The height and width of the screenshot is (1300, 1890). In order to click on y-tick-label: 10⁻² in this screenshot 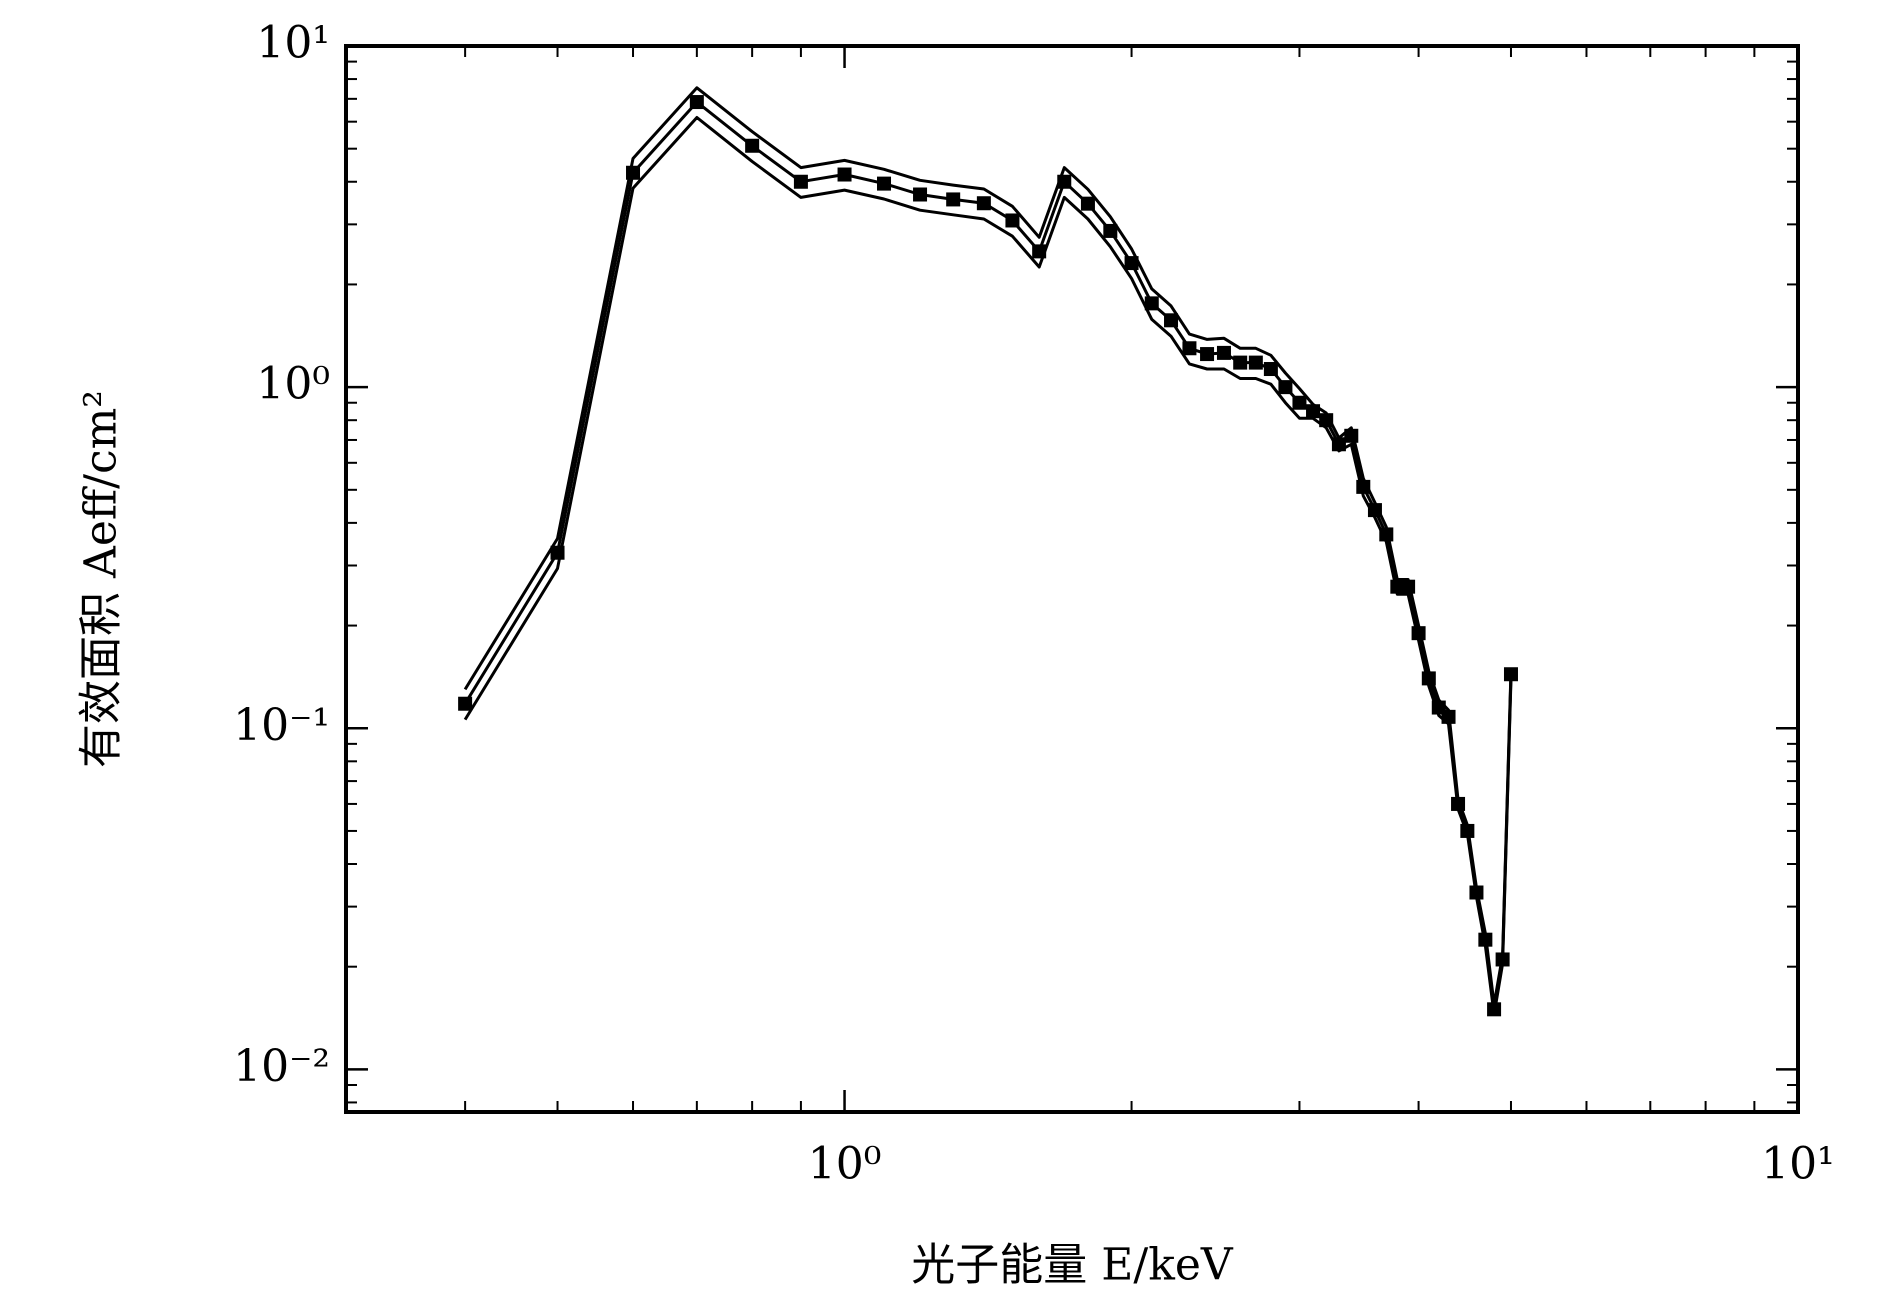, I will do `click(281, 1066)`.